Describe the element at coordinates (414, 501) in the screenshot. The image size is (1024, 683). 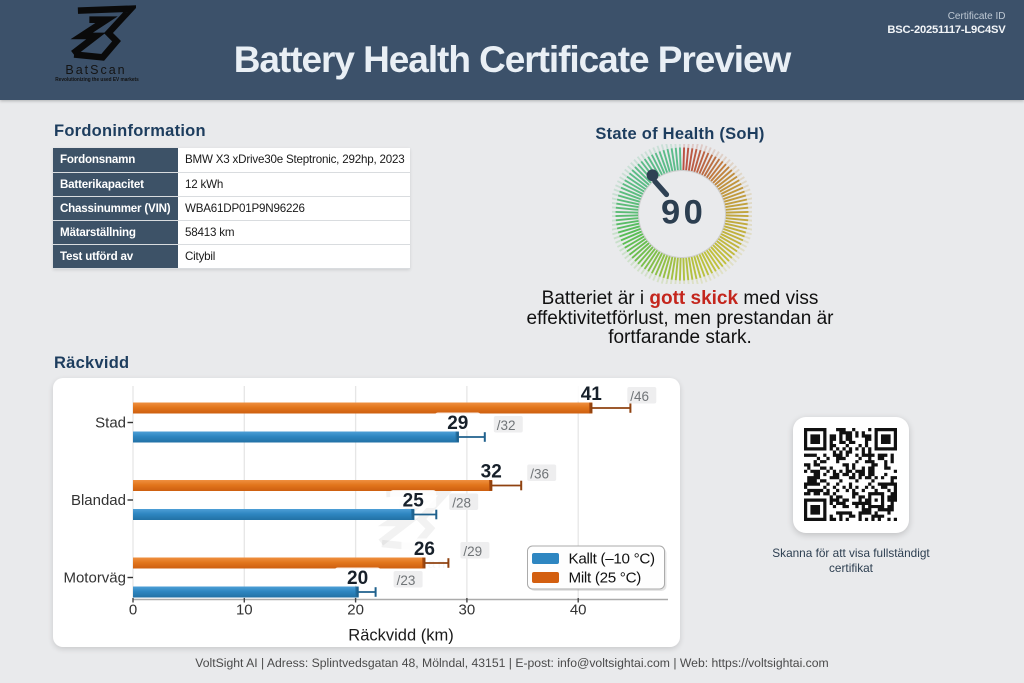
I see `svg-text: 25` at that location.